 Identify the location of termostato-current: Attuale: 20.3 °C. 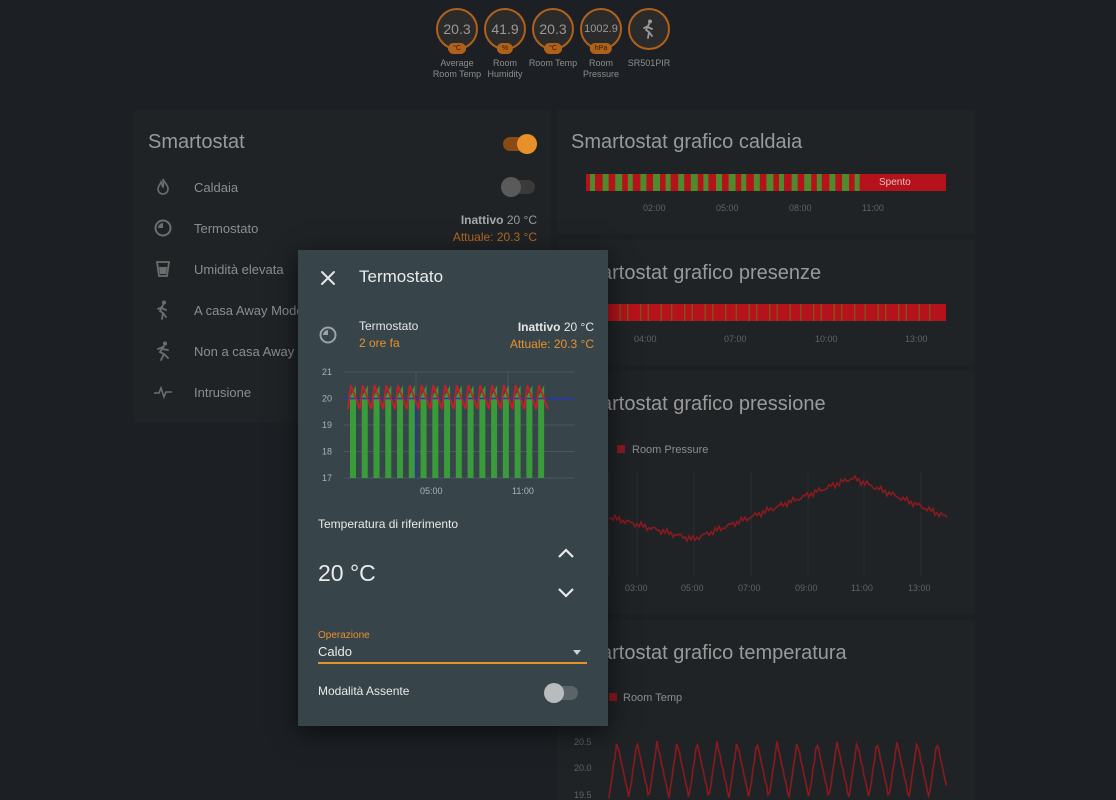
(494, 237).